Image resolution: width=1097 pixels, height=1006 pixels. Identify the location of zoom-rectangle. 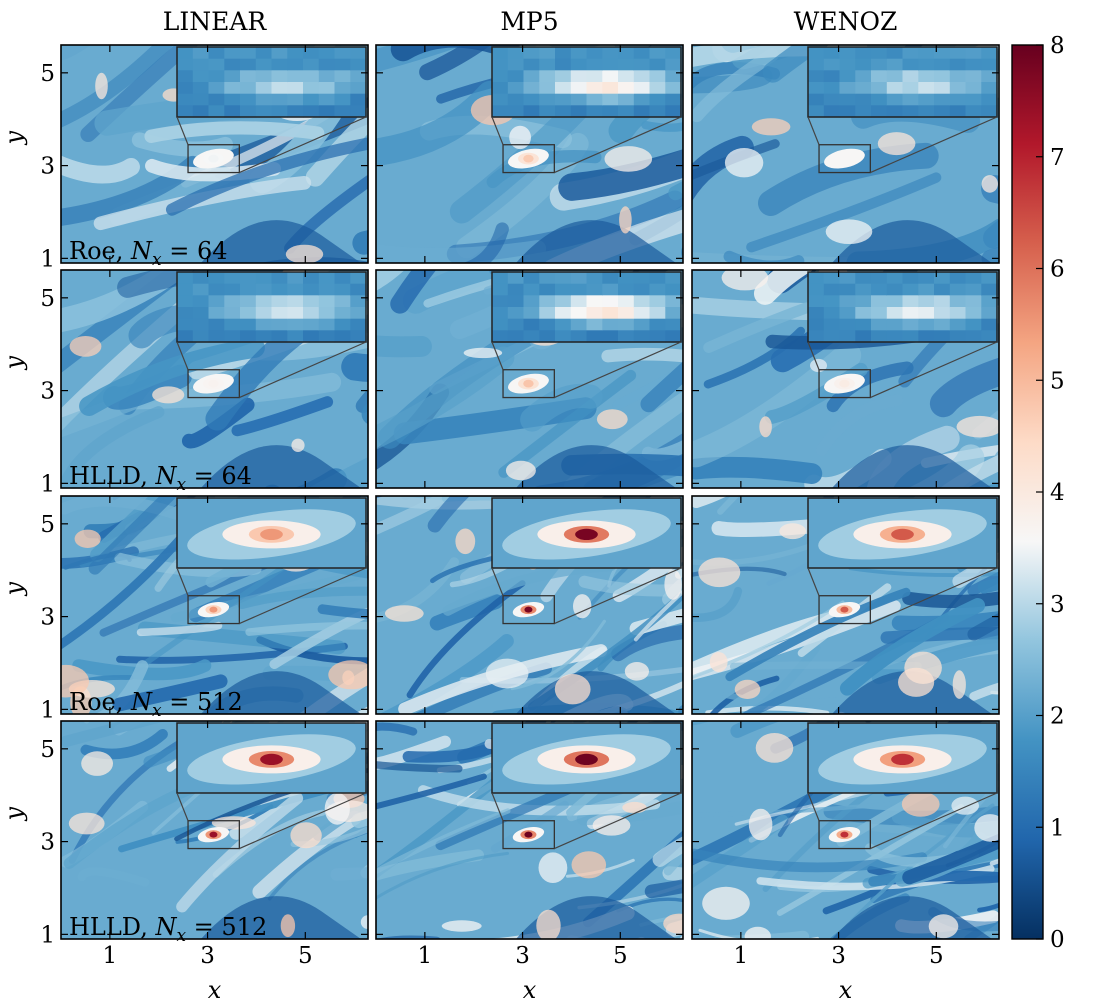
(844, 835).